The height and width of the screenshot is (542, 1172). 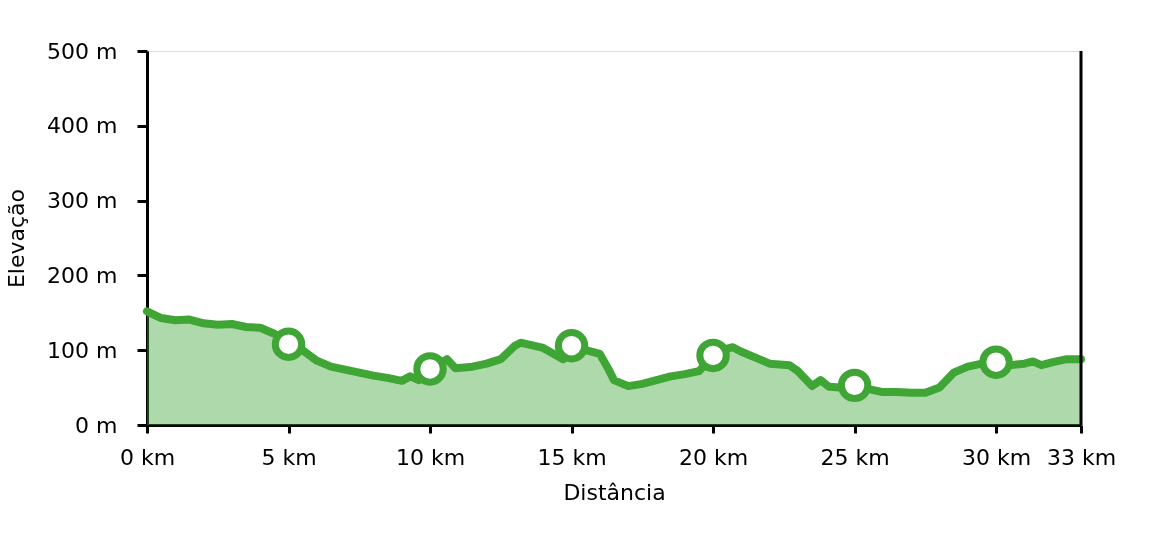 I want to click on y-tick-label: 0 m, so click(x=96, y=425).